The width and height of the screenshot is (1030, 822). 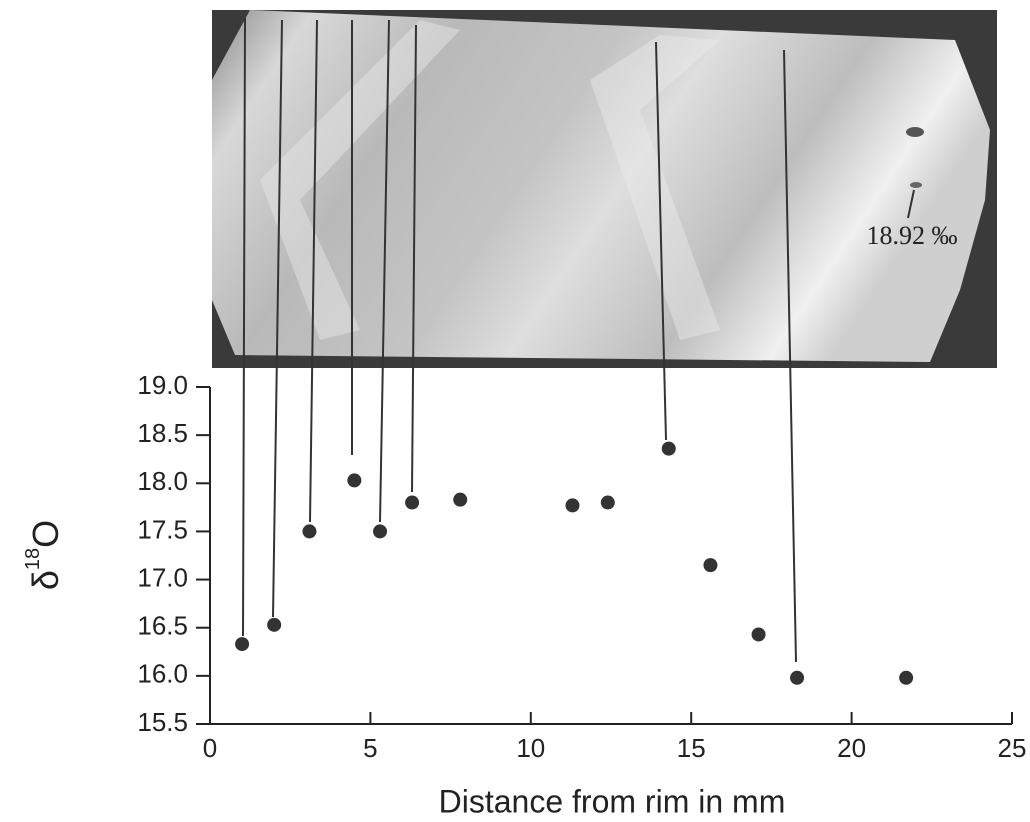 What do you see at coordinates (851, 748) in the screenshot?
I see `x-tick-label: 20` at bounding box center [851, 748].